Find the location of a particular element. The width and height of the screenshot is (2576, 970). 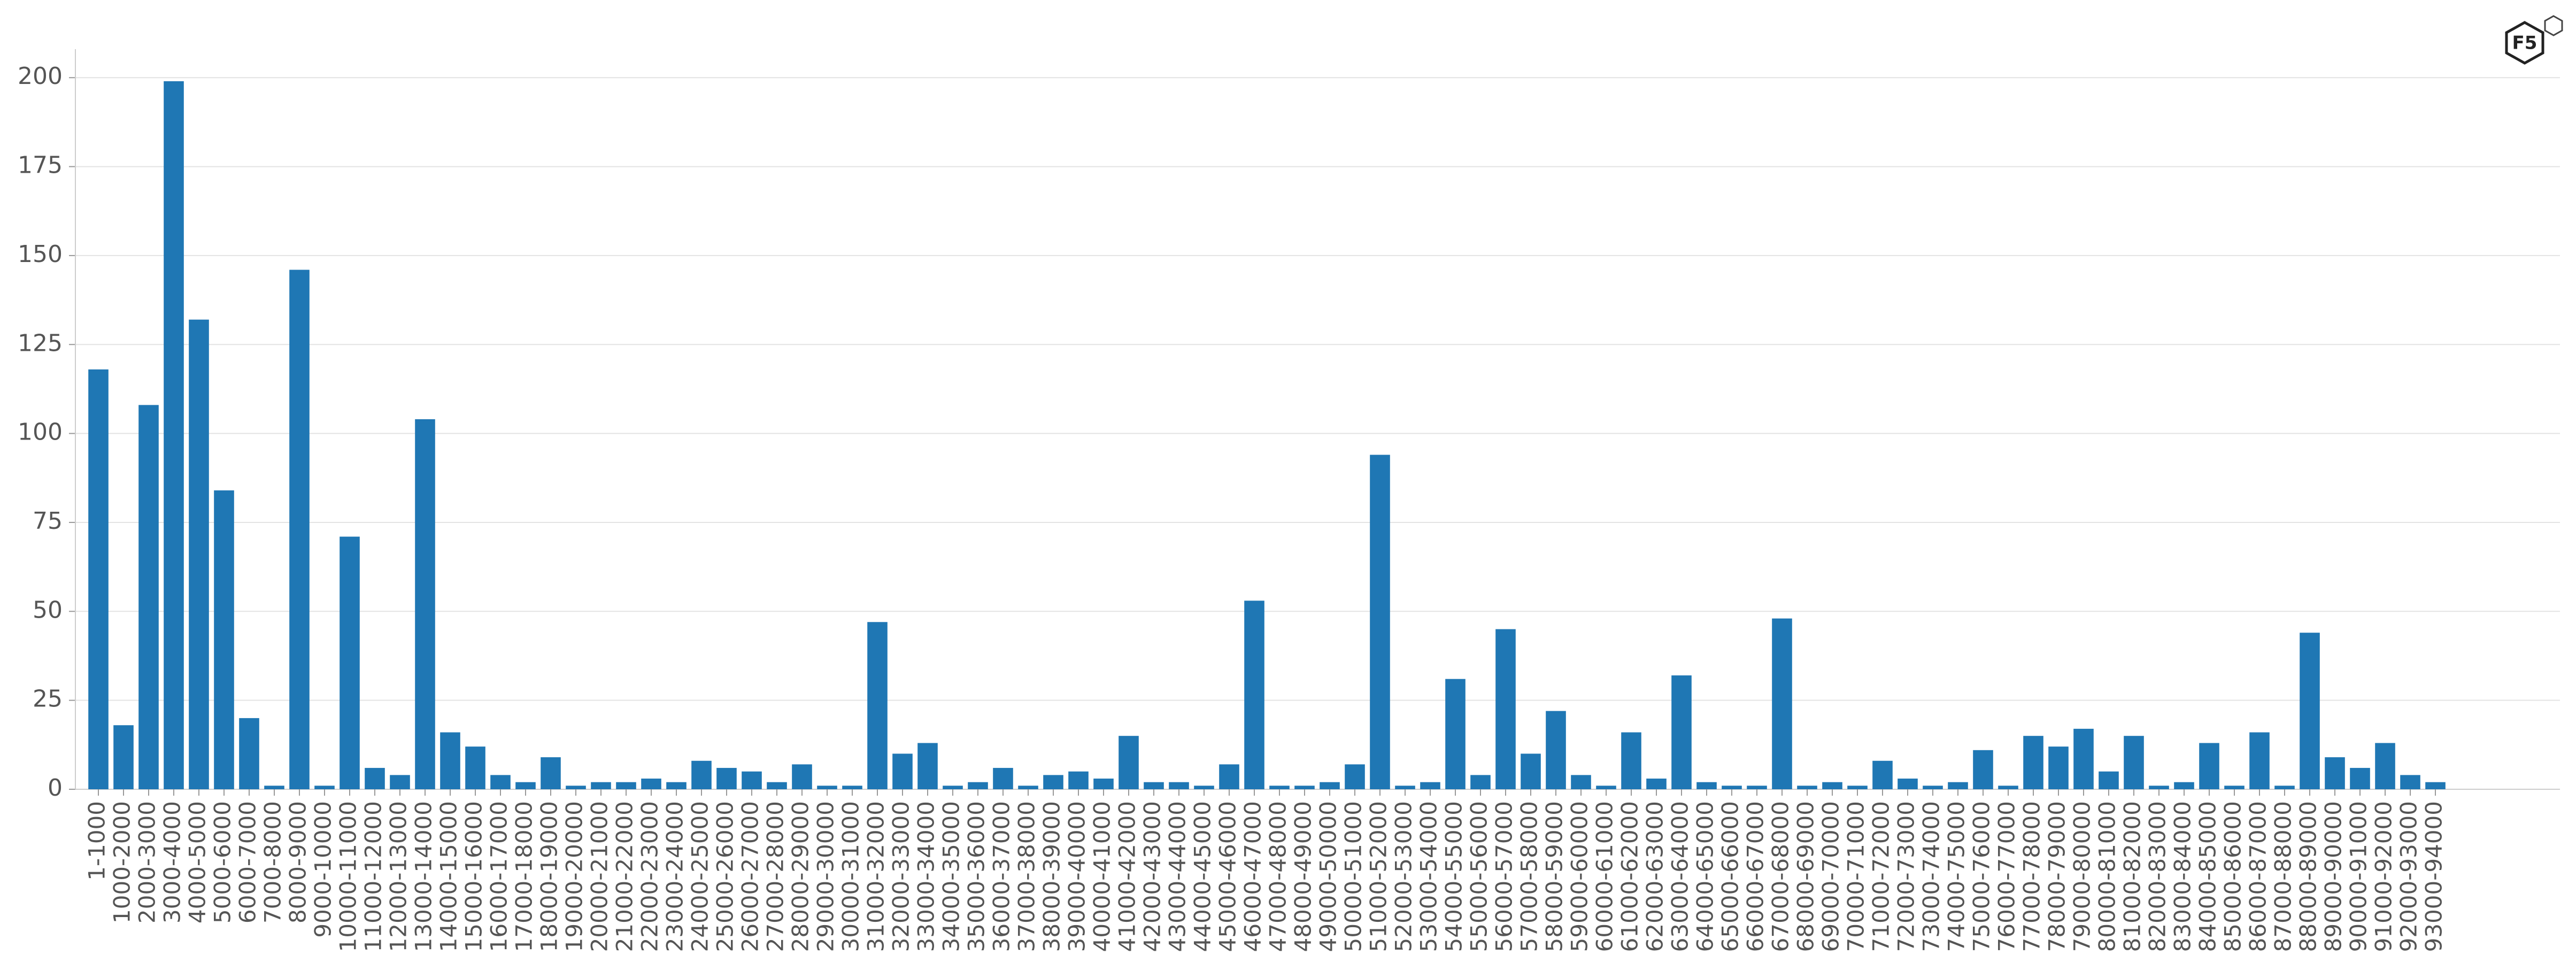

y-tick-label: 0 is located at coordinates (55, 788).